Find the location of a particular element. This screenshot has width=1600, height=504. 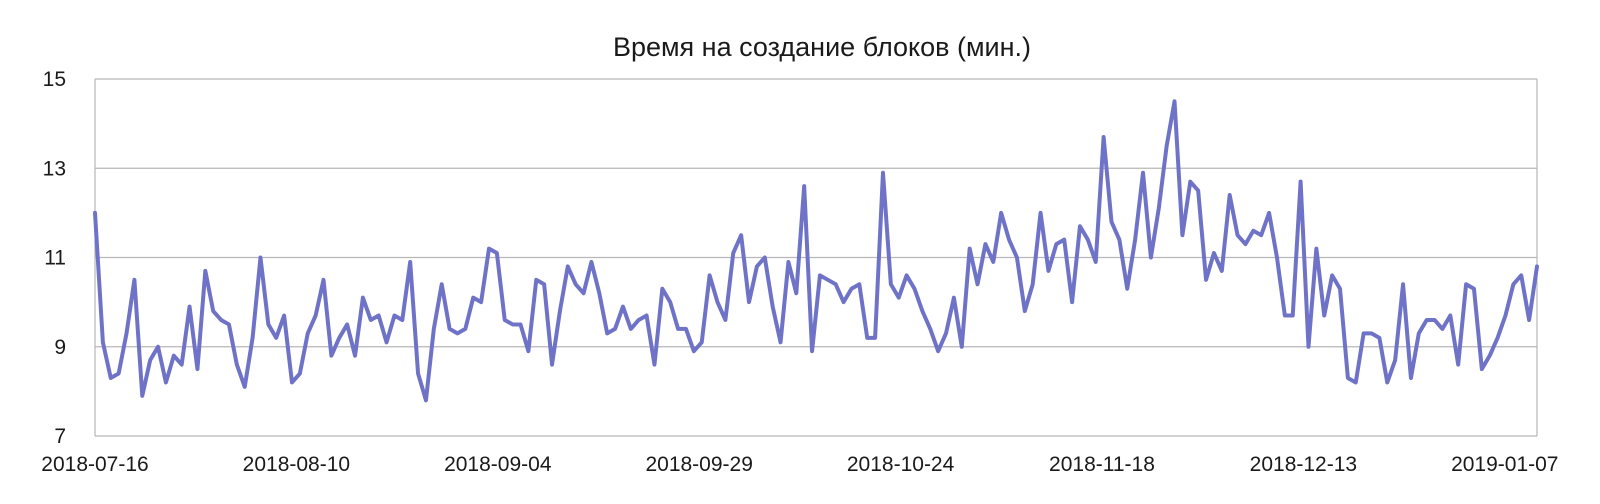

chart-title: Время на создание блоков (мин.) is located at coordinates (822, 47).